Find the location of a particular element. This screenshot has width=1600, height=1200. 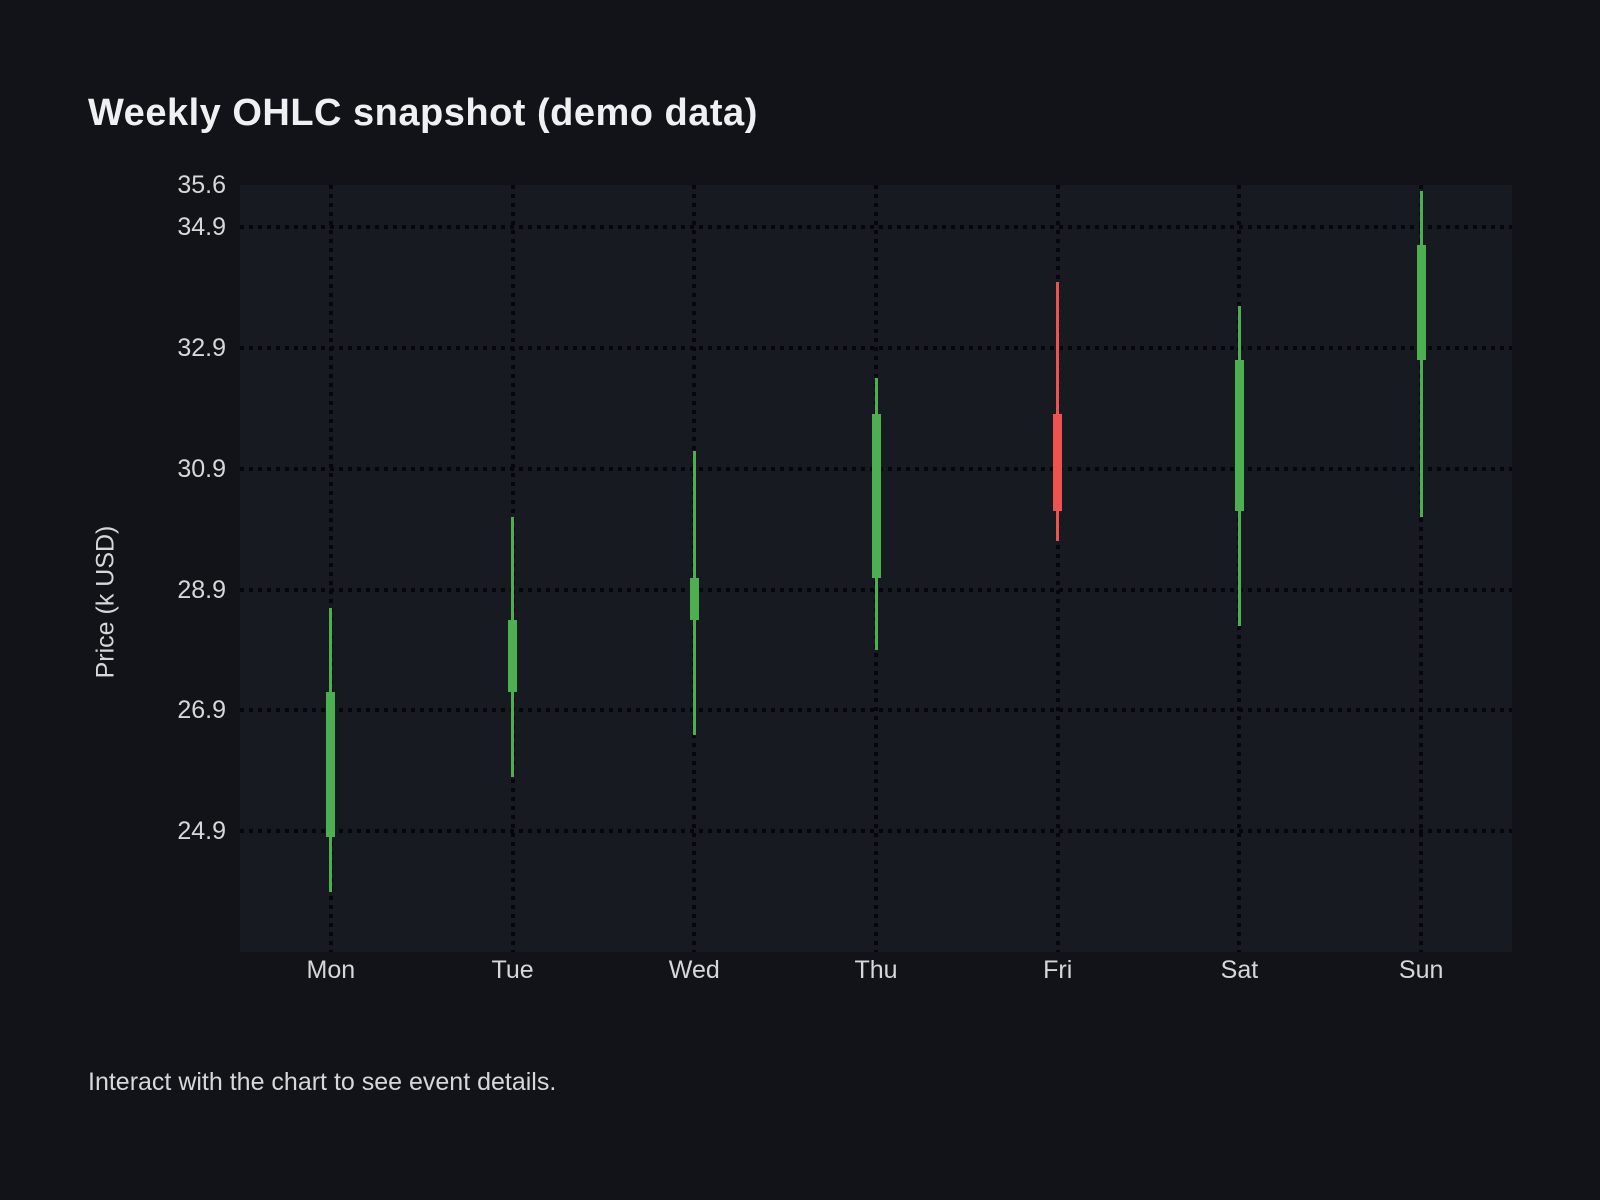

x-tick-label-sat: Sat is located at coordinates (1239, 970).